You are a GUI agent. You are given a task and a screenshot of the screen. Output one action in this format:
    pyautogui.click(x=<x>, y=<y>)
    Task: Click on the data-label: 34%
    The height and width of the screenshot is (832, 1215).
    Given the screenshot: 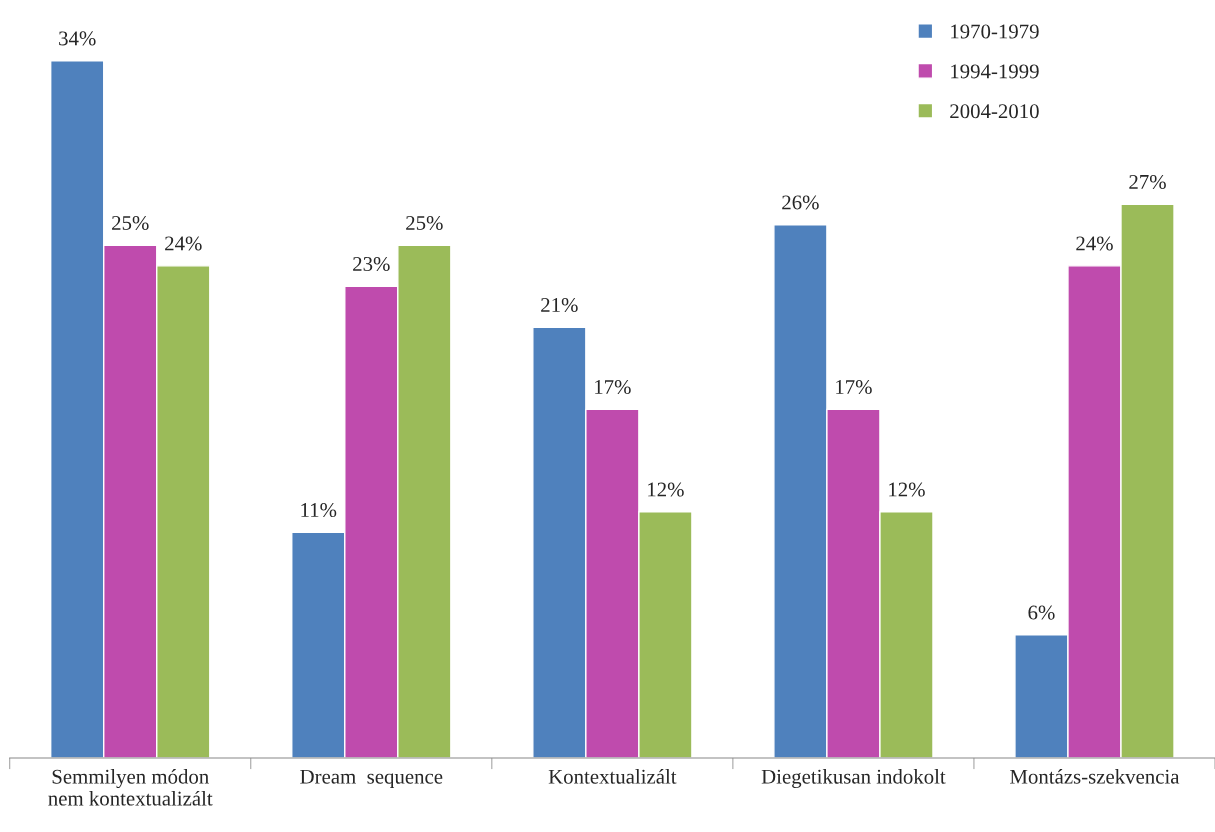 What is the action you would take?
    pyautogui.click(x=77, y=38)
    